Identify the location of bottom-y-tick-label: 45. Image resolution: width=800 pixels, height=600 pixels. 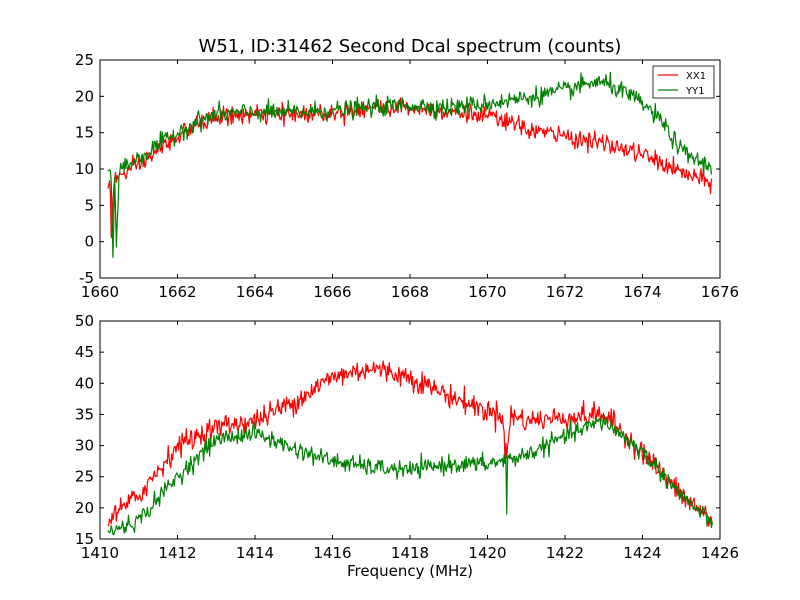
(84, 352).